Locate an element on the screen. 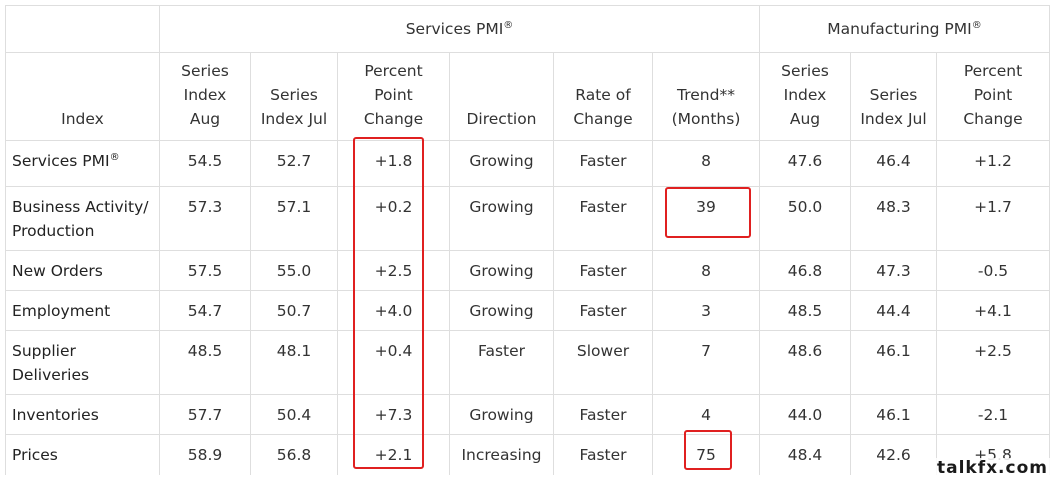  cell-mfg-percent-change: +1.7 is located at coordinates (993, 218).